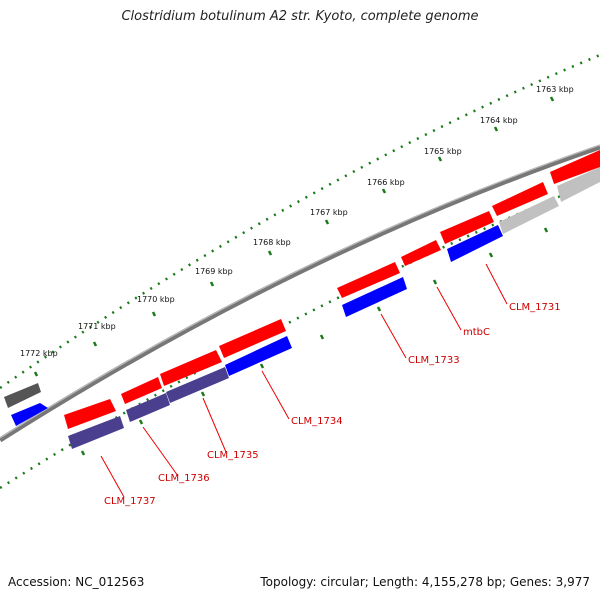 The height and width of the screenshot is (600, 600). I want to click on gene-feature-clm1736-fwd, so click(141, 390).